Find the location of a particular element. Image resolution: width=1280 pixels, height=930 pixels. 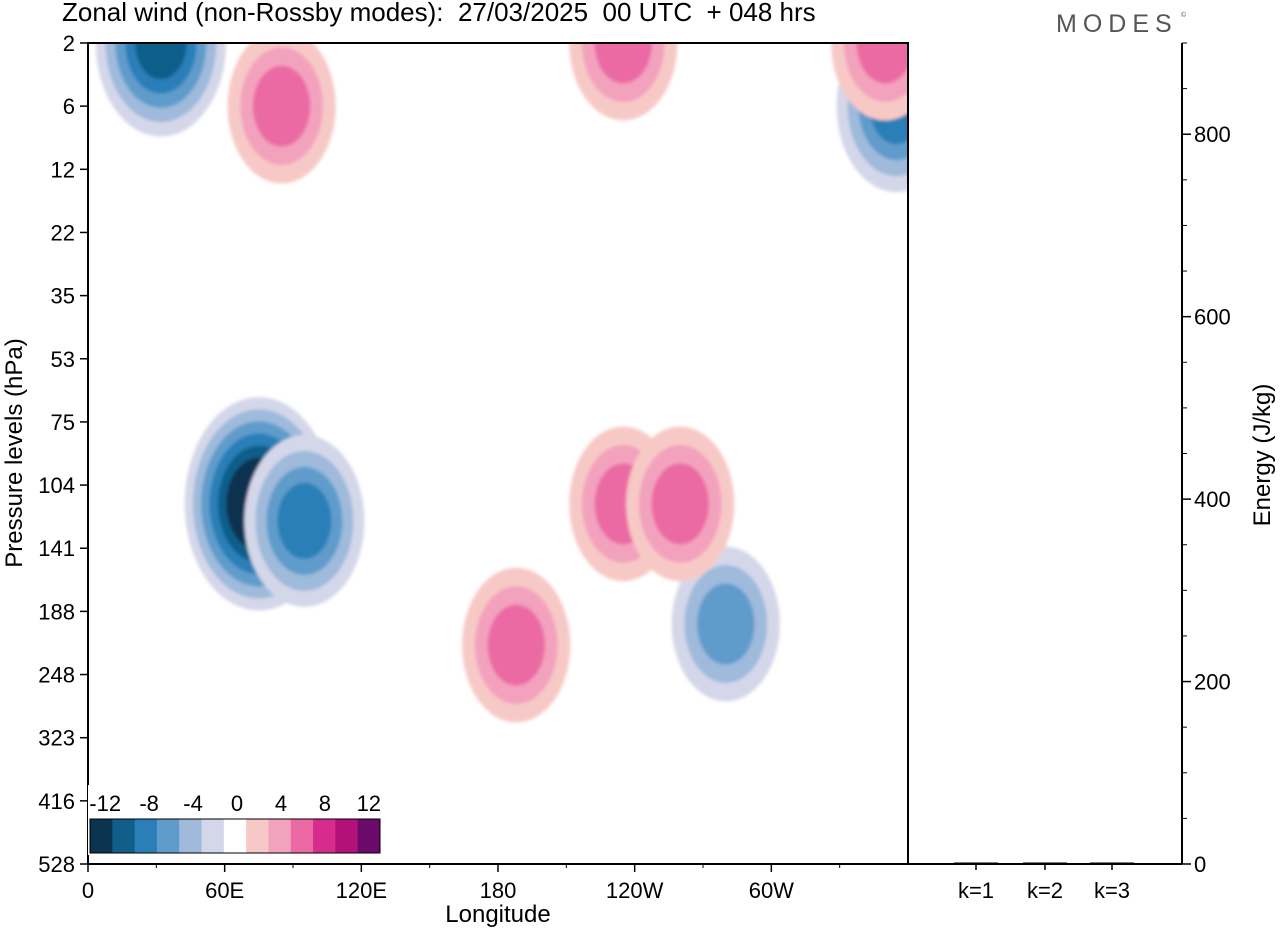

y-tick-label: 35 is located at coordinates (63, 296).